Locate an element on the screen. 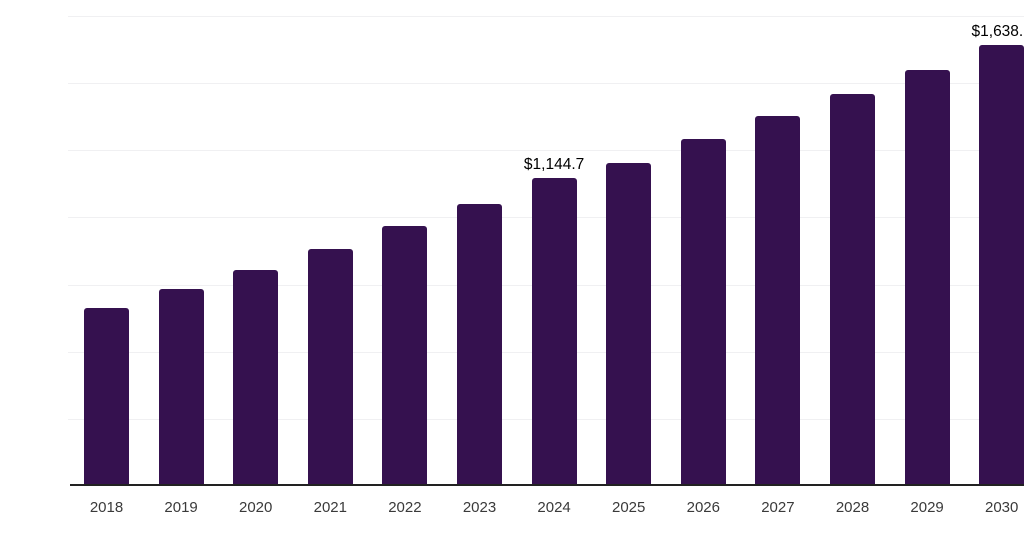 This screenshot has width=1024, height=544. bar-2018 is located at coordinates (106, 396).